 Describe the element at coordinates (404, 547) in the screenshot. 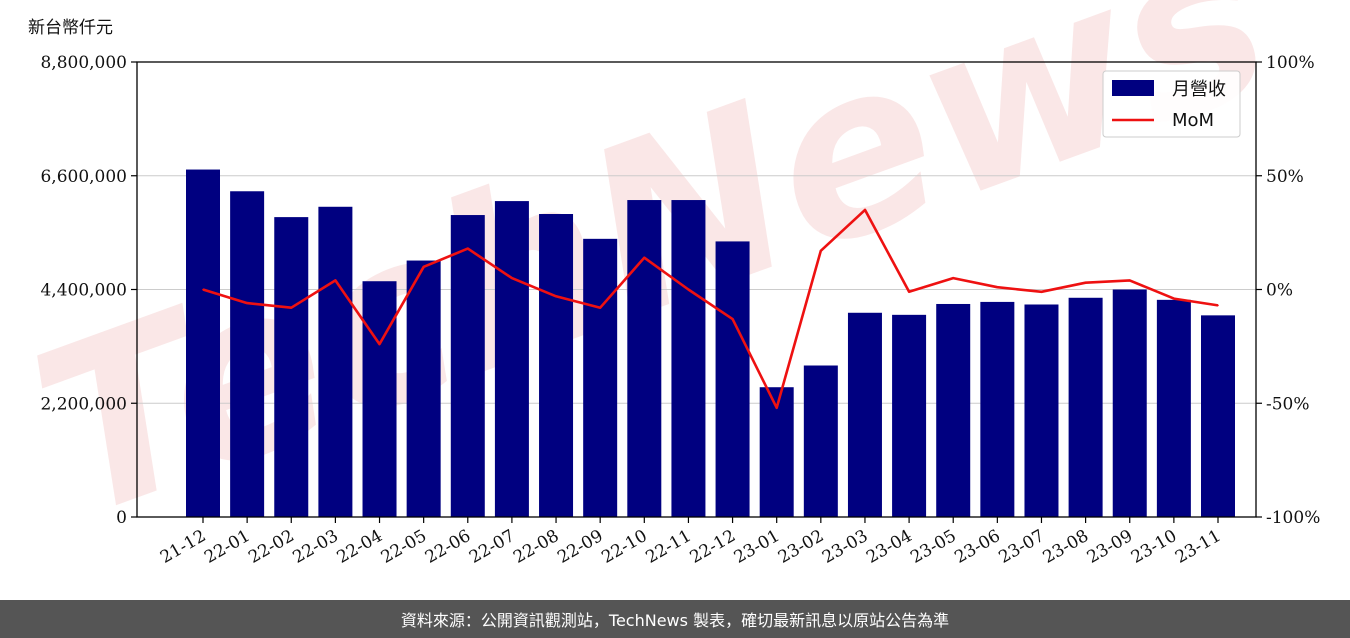

I see `x-tick-label: 22-05` at that location.